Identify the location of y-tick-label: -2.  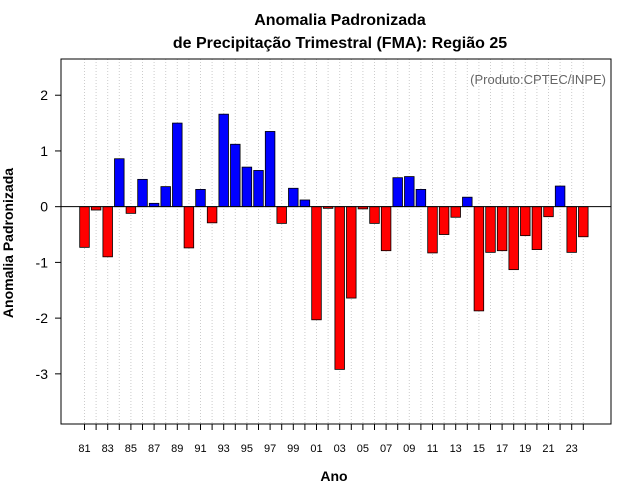
(42, 318).